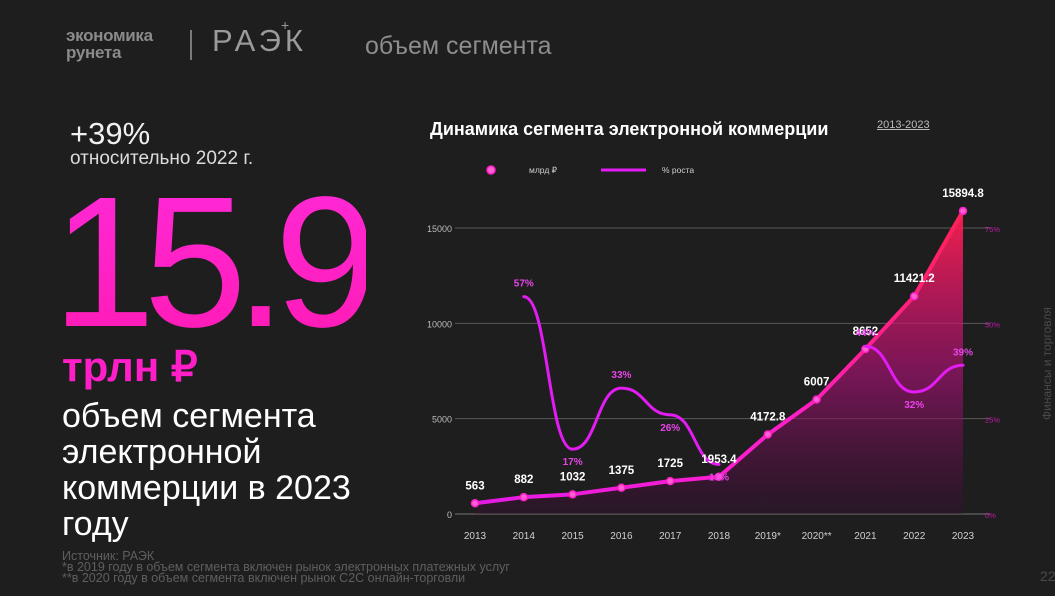  I want to click on legend-label-mlrd: млрд ₽, so click(543, 170).